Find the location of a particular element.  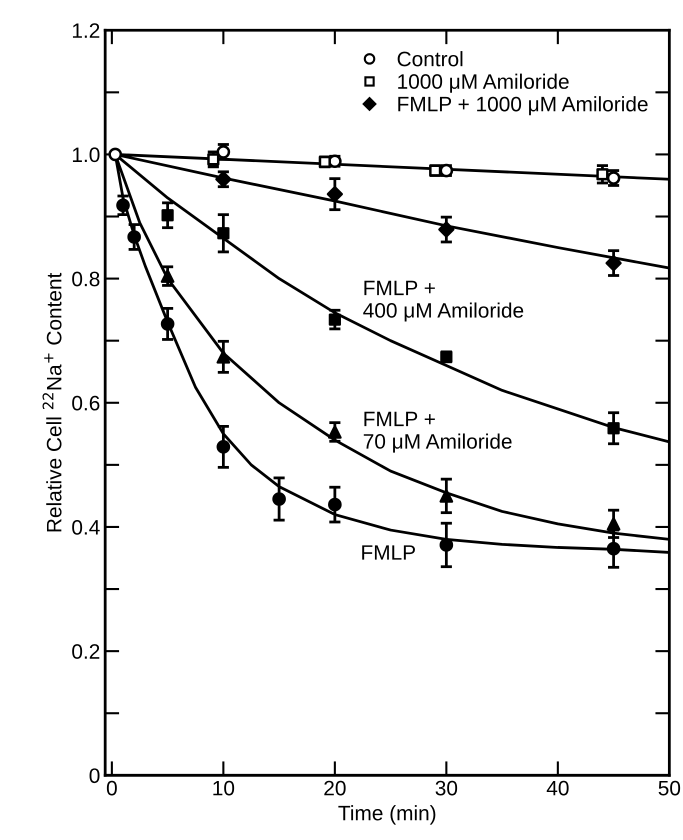

y-tick-label: 1.2 is located at coordinates (86, 30).